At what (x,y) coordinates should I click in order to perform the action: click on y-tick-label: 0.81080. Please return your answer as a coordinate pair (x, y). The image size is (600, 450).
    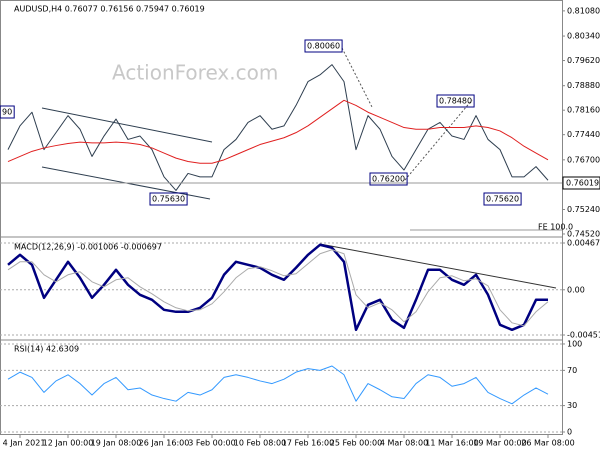
    Looking at the image, I should click on (583, 10).